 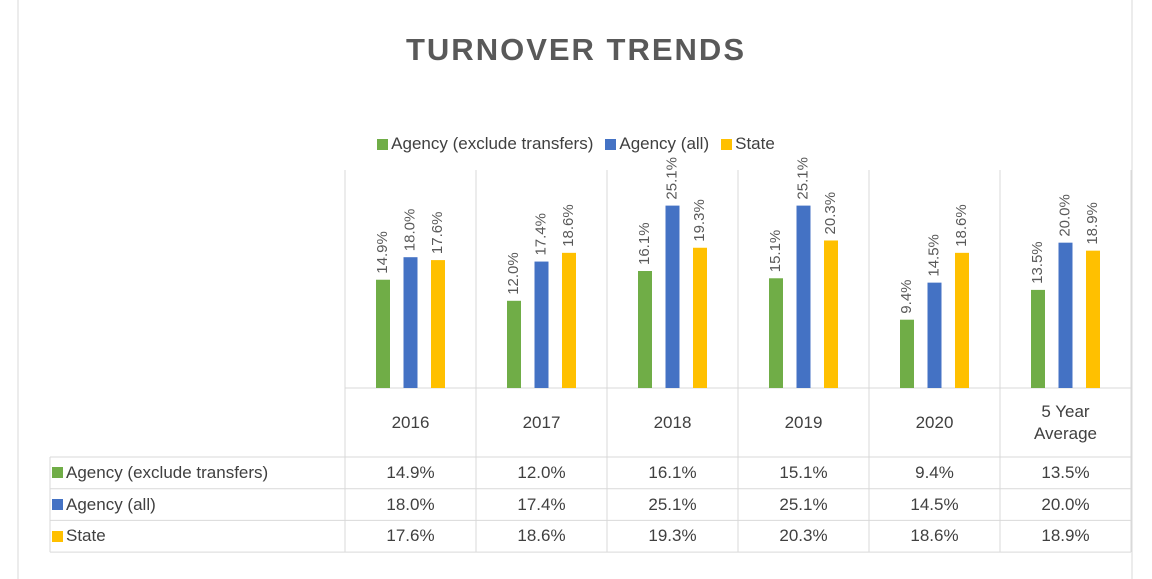 I want to click on table-cell: 16.1%, so click(x=672, y=472).